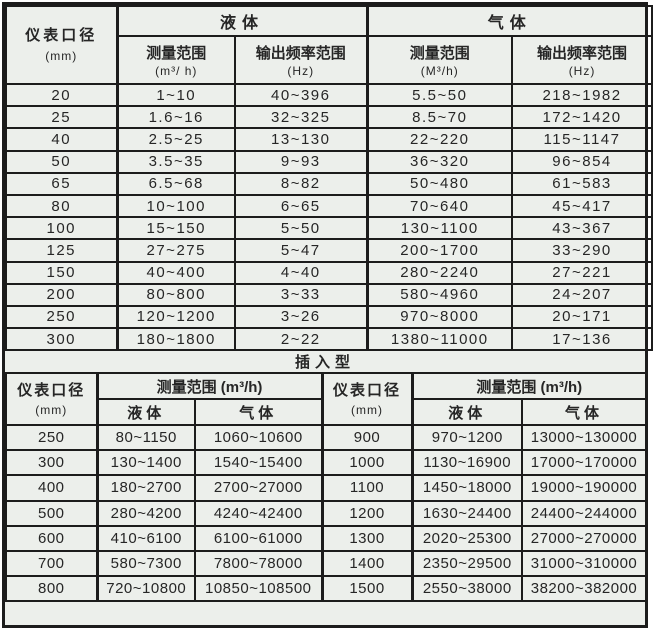 The width and height of the screenshot is (656, 635). I want to click on gas-subheader-left: 气体, so click(258, 412).